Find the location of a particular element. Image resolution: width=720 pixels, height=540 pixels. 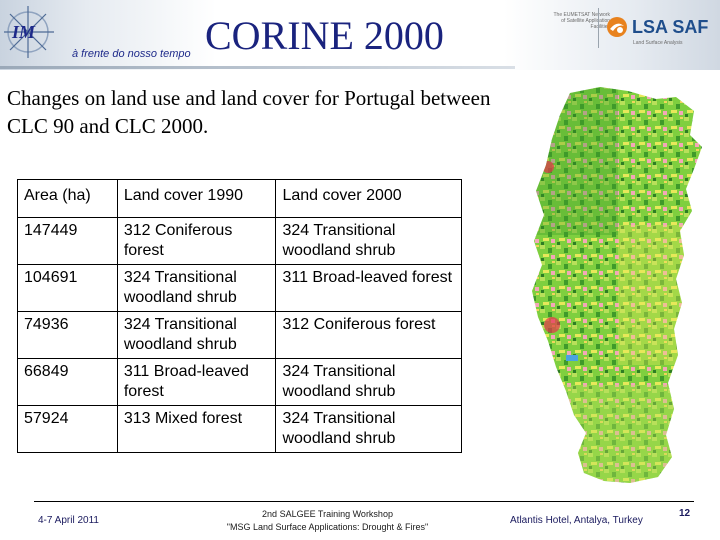

lsa-swirl-icon is located at coordinates (617, 27).